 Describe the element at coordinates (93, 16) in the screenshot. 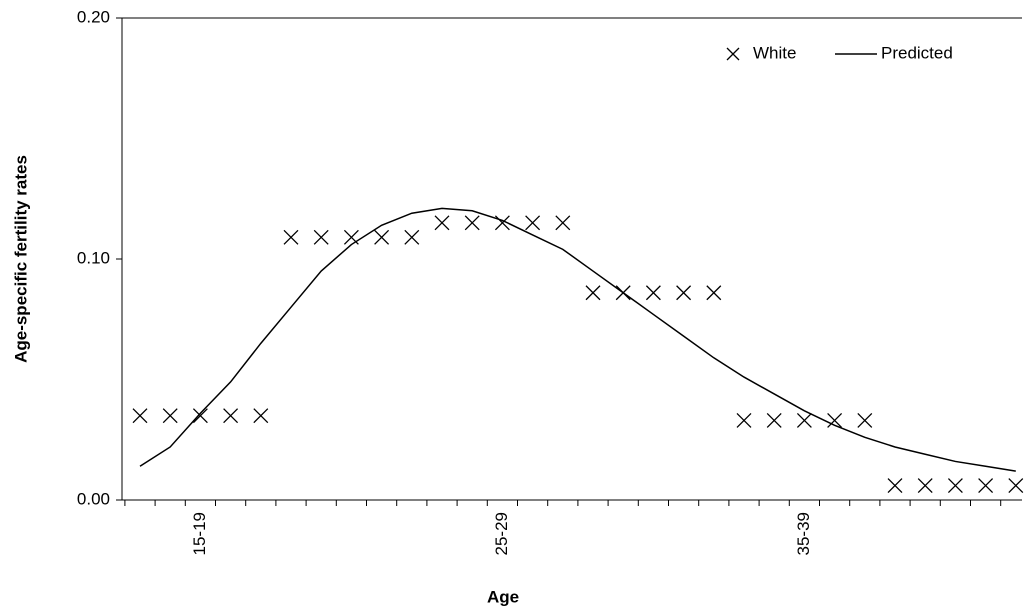

I see `y-tick-label: 0.20` at that location.